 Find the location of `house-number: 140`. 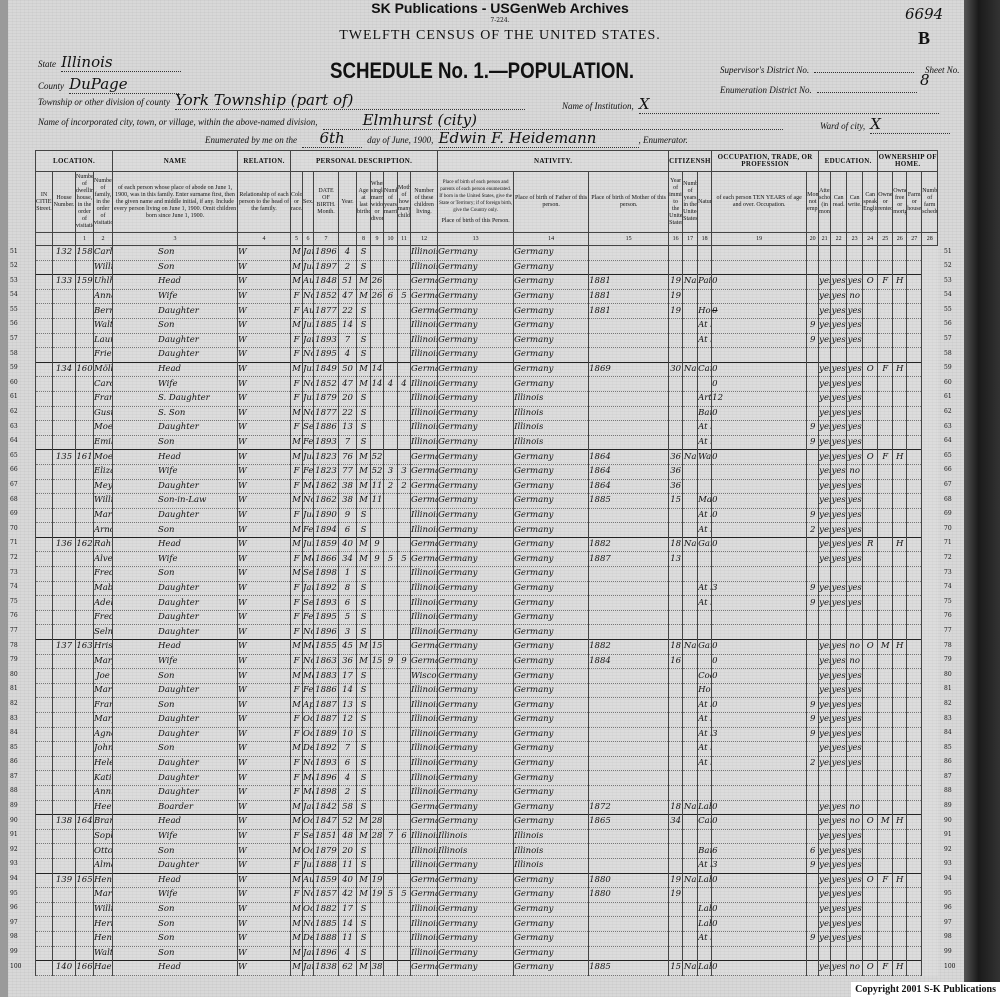

house-number: 140 is located at coordinates (64, 968).